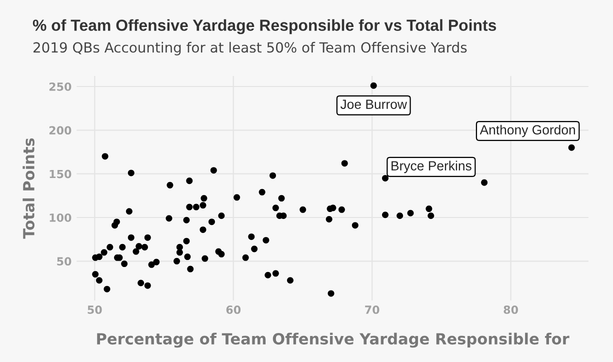 The width and height of the screenshot is (613, 362). Describe the element at coordinates (250, 49) in the screenshot. I see `chart-subtitle: 2019 QBs Accounting for at least 50% of Team Offensive Yards` at that location.